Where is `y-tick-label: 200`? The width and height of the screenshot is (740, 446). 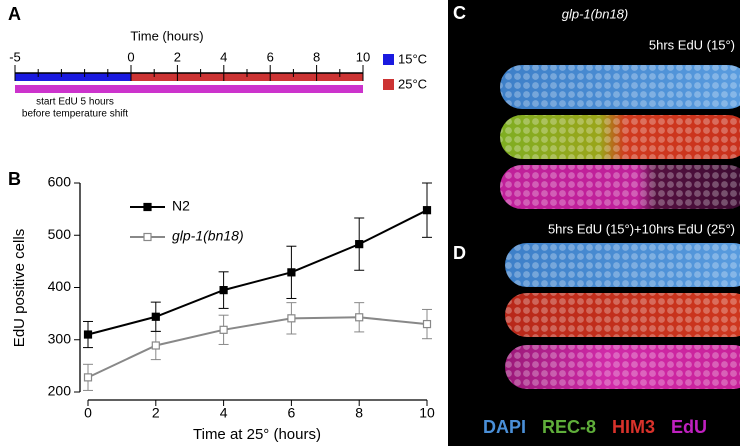
y-tick-label: 200 is located at coordinates (60, 391).